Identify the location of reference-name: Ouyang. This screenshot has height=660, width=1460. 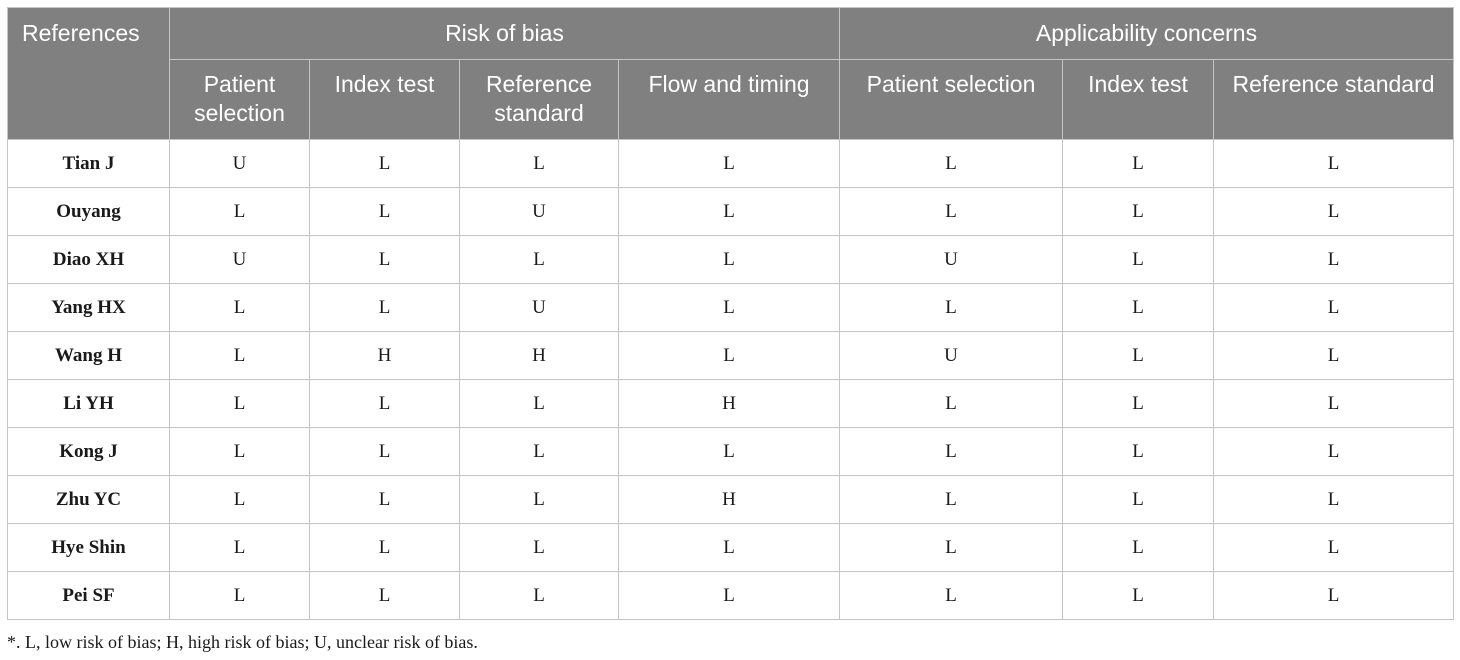
(88, 211).